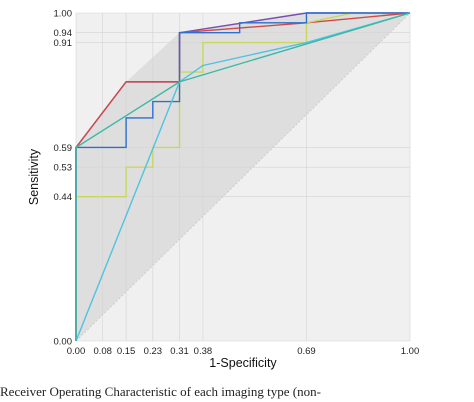 Image resolution: width=474 pixels, height=402 pixels. What do you see at coordinates (63, 342) in the screenshot?
I see `y-tick-label: 0.00` at bounding box center [63, 342].